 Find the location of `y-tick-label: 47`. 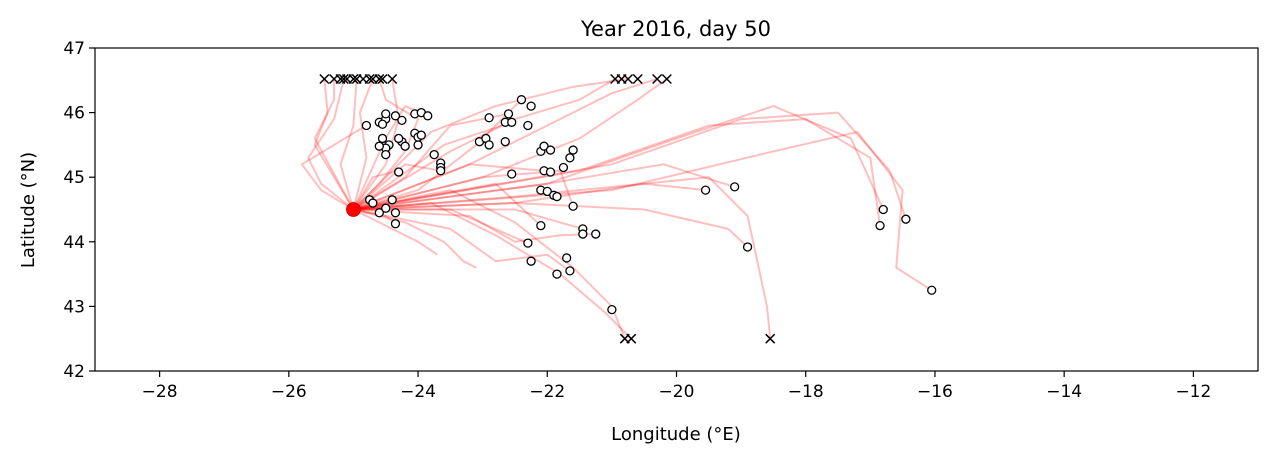

y-tick-label: 47 is located at coordinates (74, 49).